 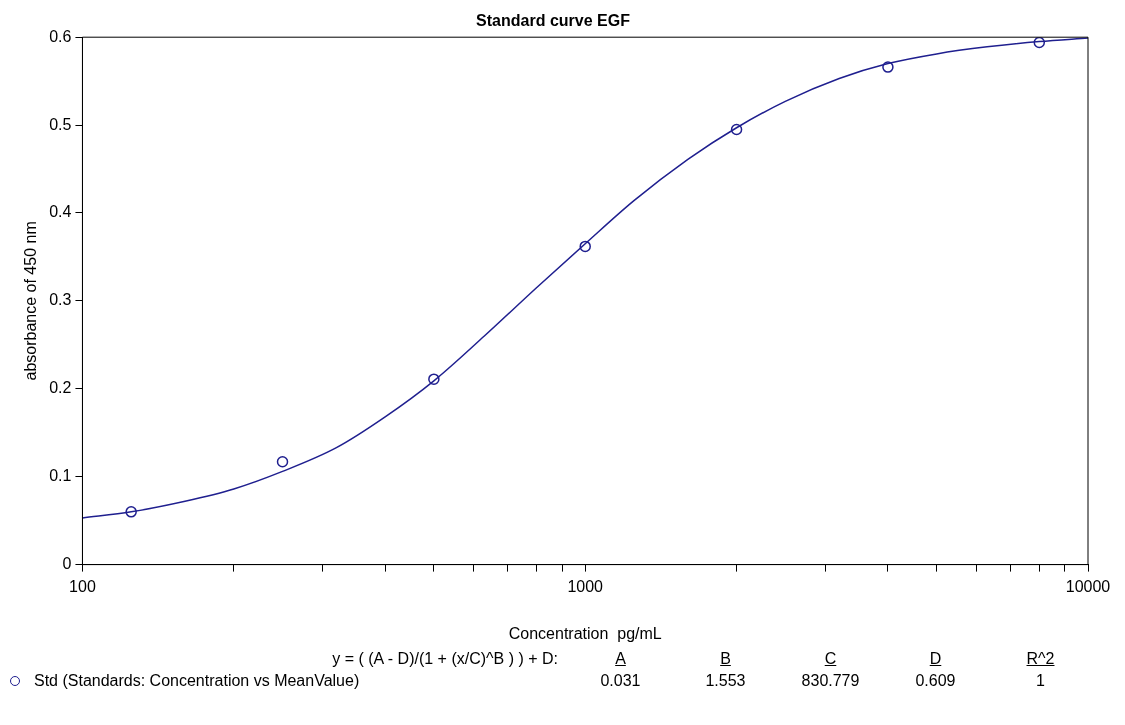 I want to click on text: R^2, so click(x=1040, y=658).